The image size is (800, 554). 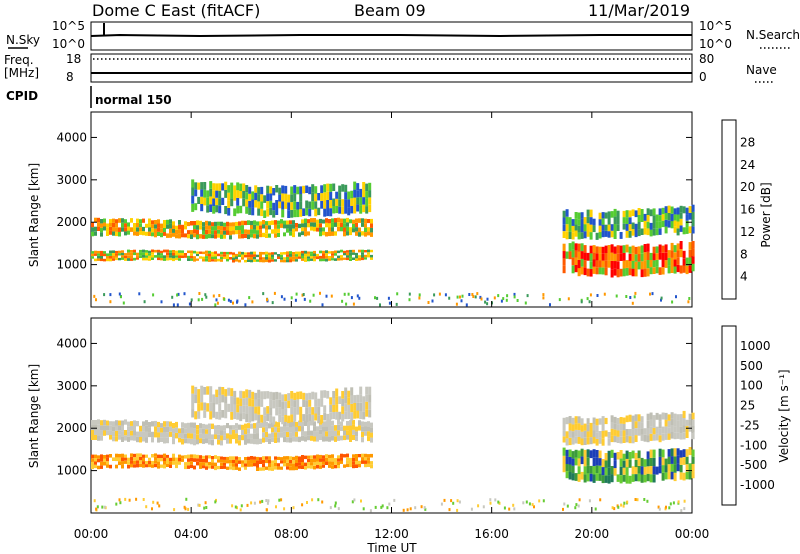 I want to click on power-colorbar-tick: 20, so click(x=747, y=187).